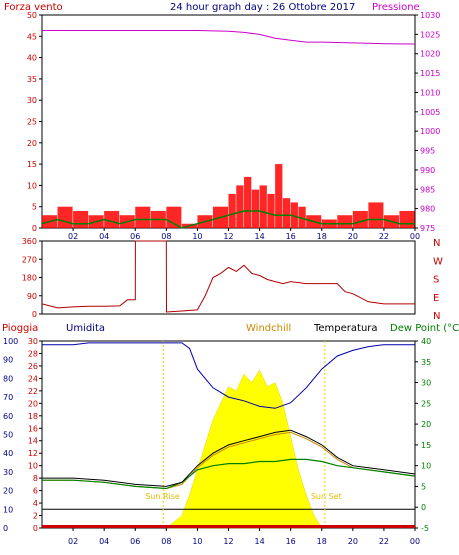 The image size is (459, 555). What do you see at coordinates (33, 378) in the screenshot?
I see `rain-y-tick-label: 24` at bounding box center [33, 378].